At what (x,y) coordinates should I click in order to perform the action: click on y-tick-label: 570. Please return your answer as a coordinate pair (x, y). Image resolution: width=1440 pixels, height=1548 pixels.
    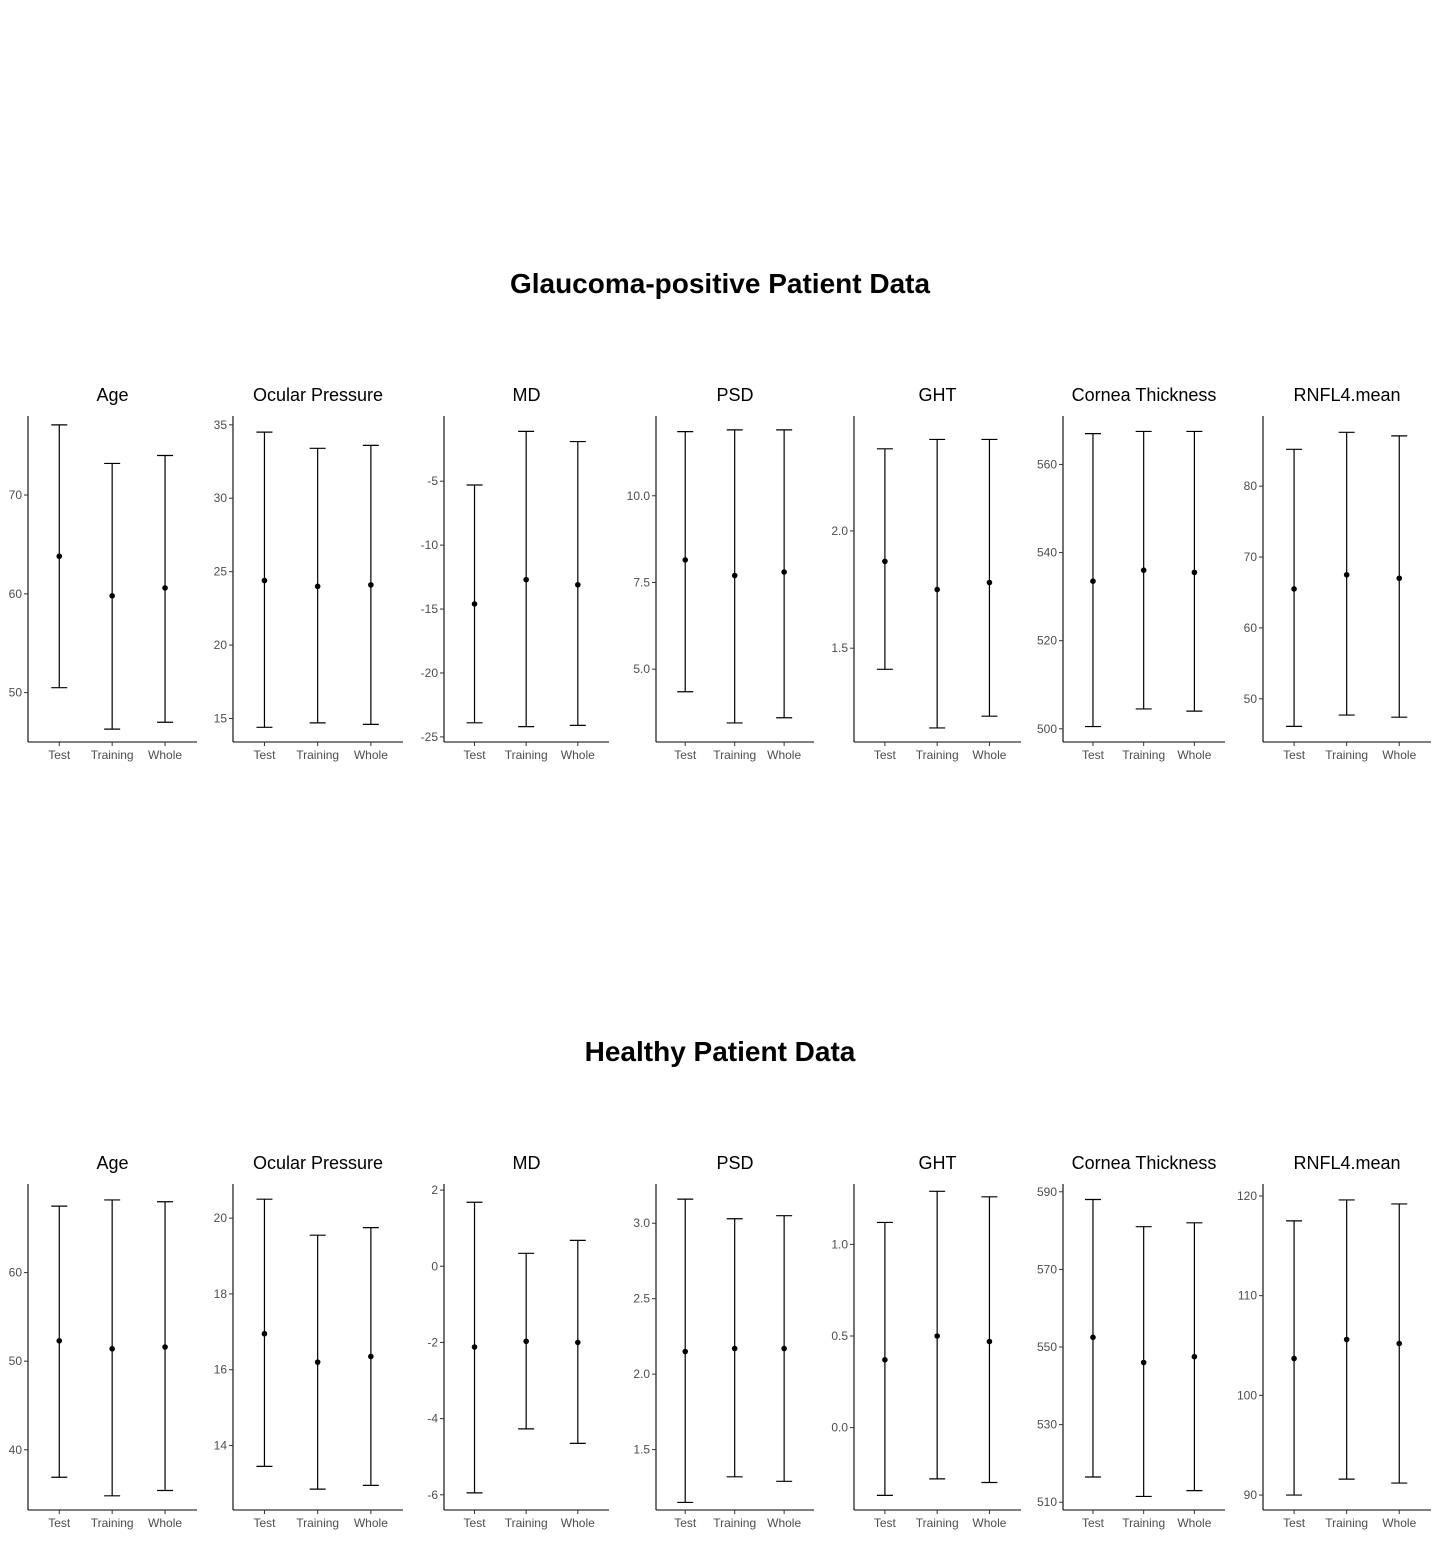
    Looking at the image, I should click on (1047, 1269).